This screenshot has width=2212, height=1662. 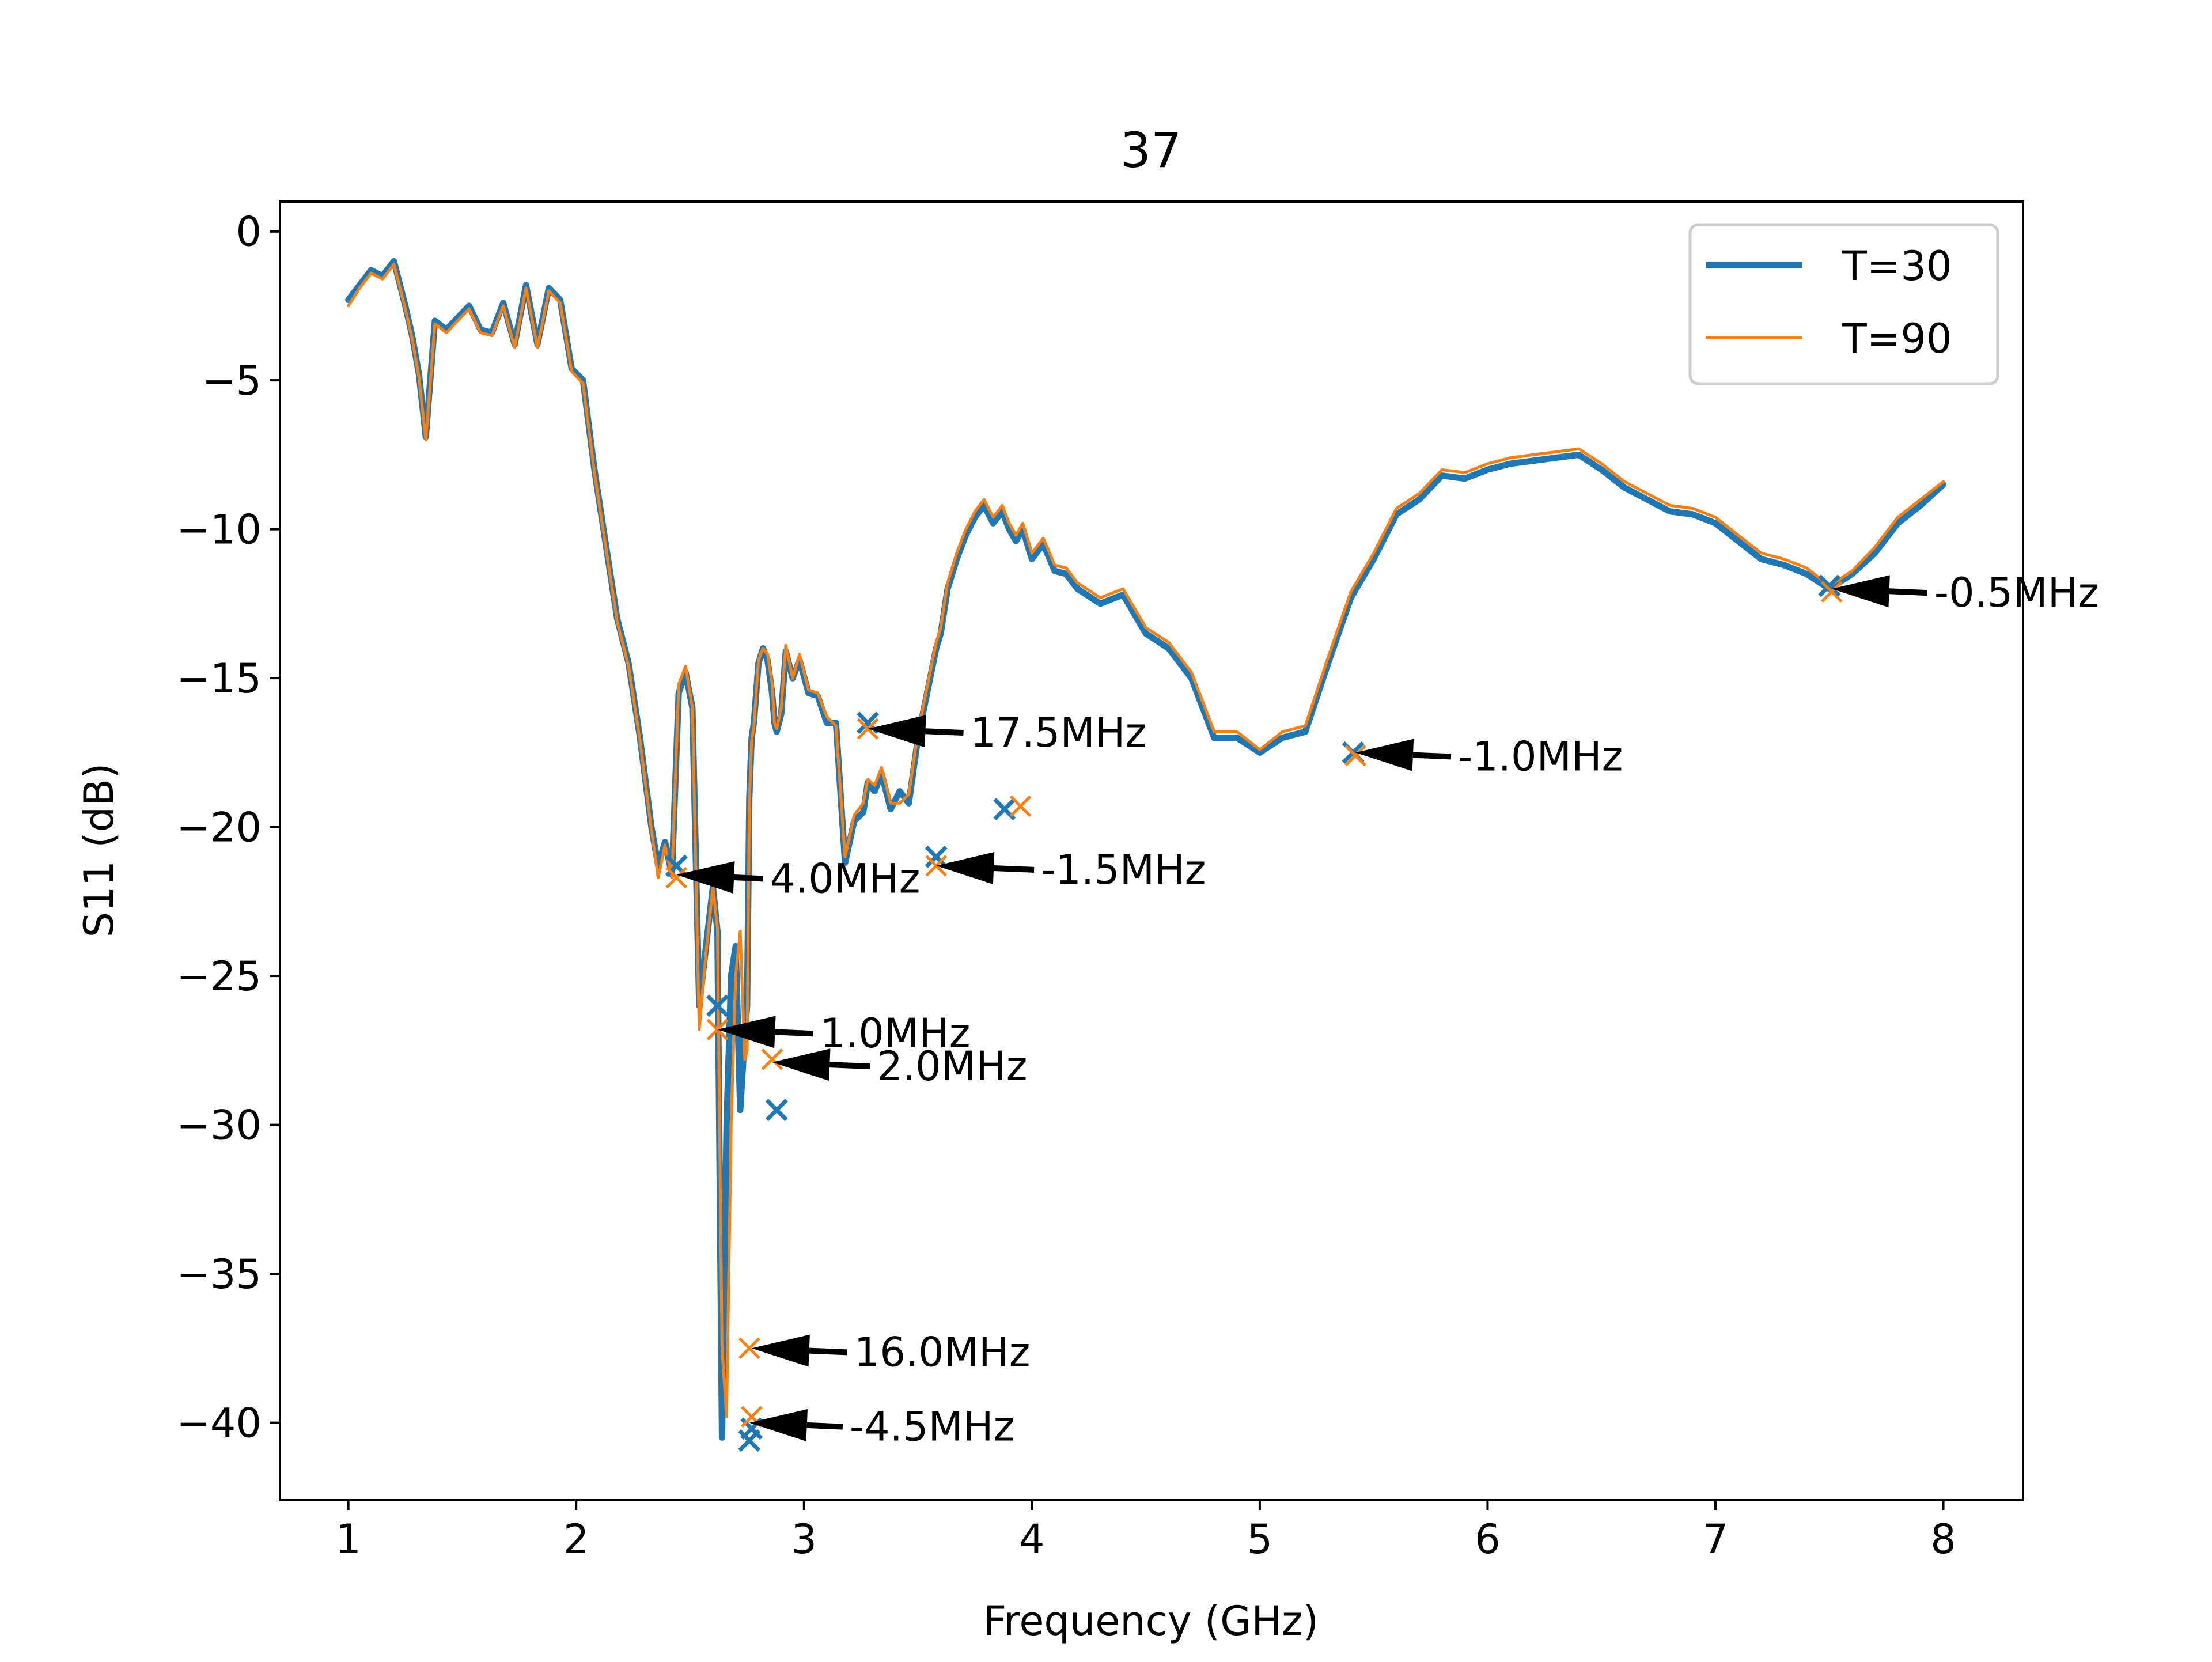 What do you see at coordinates (1123, 870) in the screenshot?
I see `annotation-label-4: -1.5MHz` at bounding box center [1123, 870].